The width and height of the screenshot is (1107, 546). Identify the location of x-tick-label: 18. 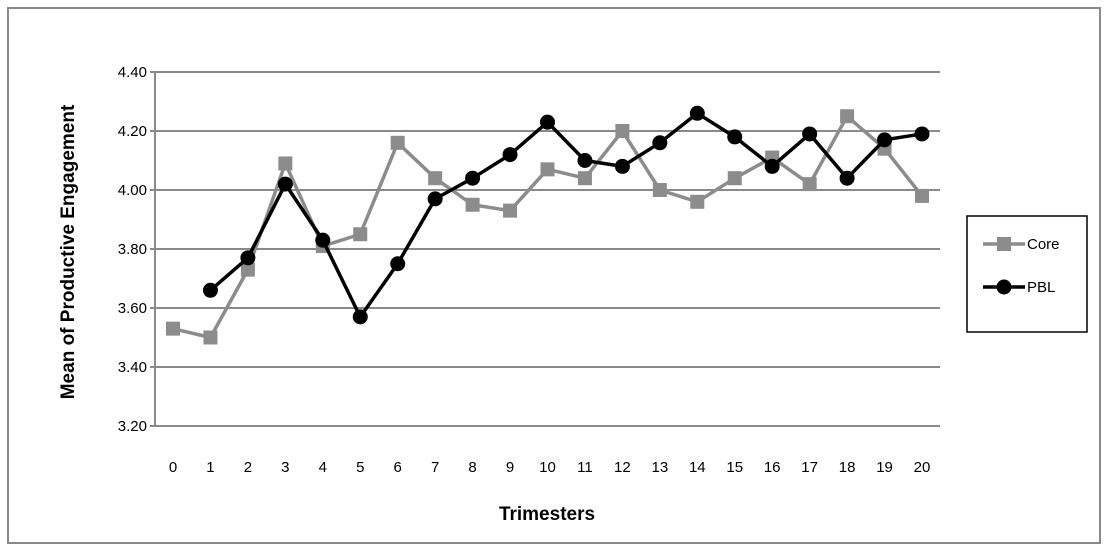
(847, 467).